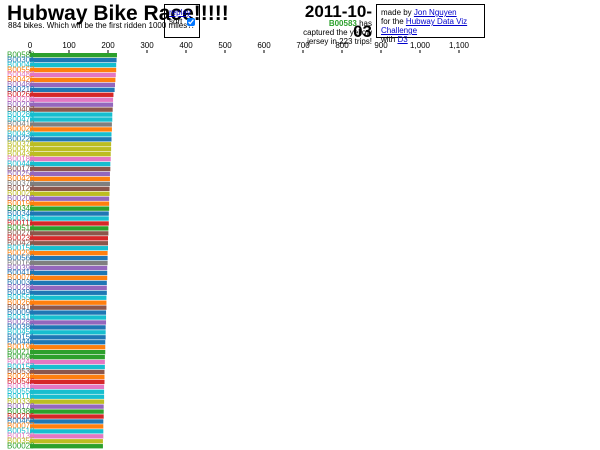 This screenshot has height=450, width=600. I want to click on bar-label: B00532, so click(21, 371).